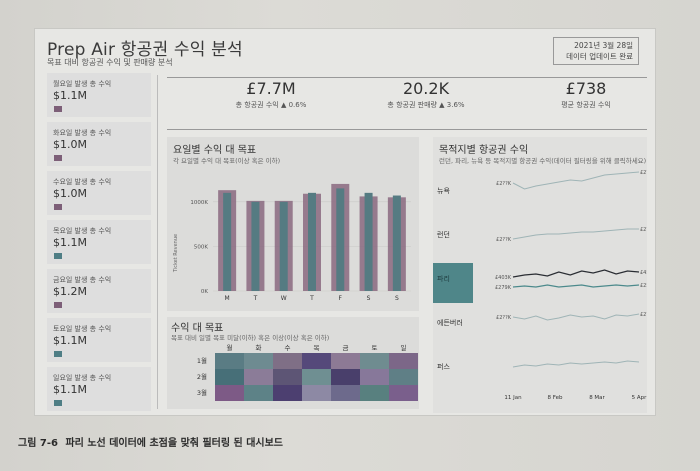 This screenshot has width=700, height=471. I want to click on dashboard-subtitle: 목표 대비 항공권 수익 및 판매량 분석, so click(110, 62).